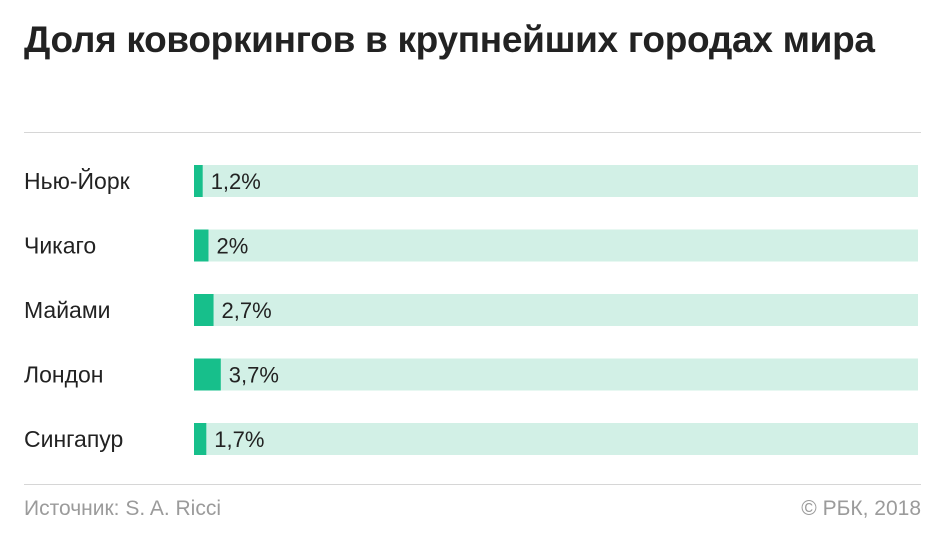 This screenshot has width=945, height=533. What do you see at coordinates (472, 484) in the screenshot?
I see `footer-divider` at bounding box center [472, 484].